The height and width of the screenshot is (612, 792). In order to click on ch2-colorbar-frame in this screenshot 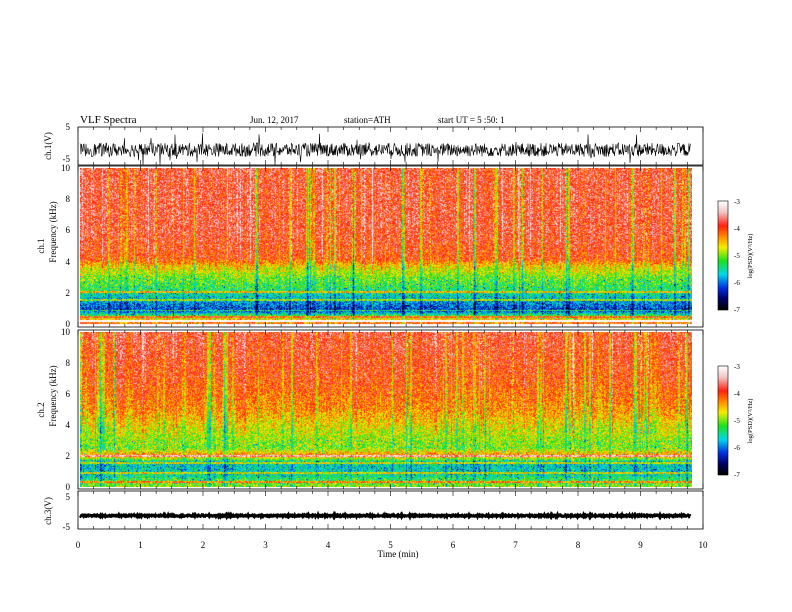, I will do `click(723, 420)`.